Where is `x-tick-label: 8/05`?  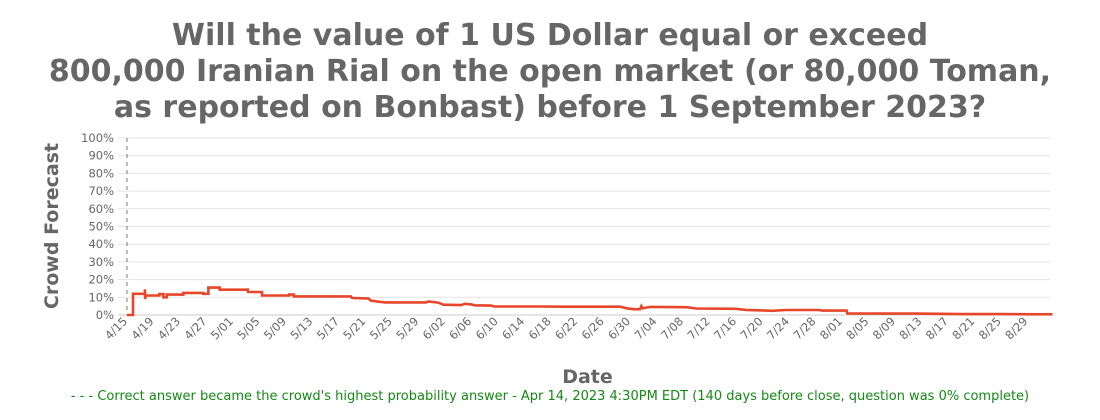
x-tick-label: 8/05 is located at coordinates (857, 328).